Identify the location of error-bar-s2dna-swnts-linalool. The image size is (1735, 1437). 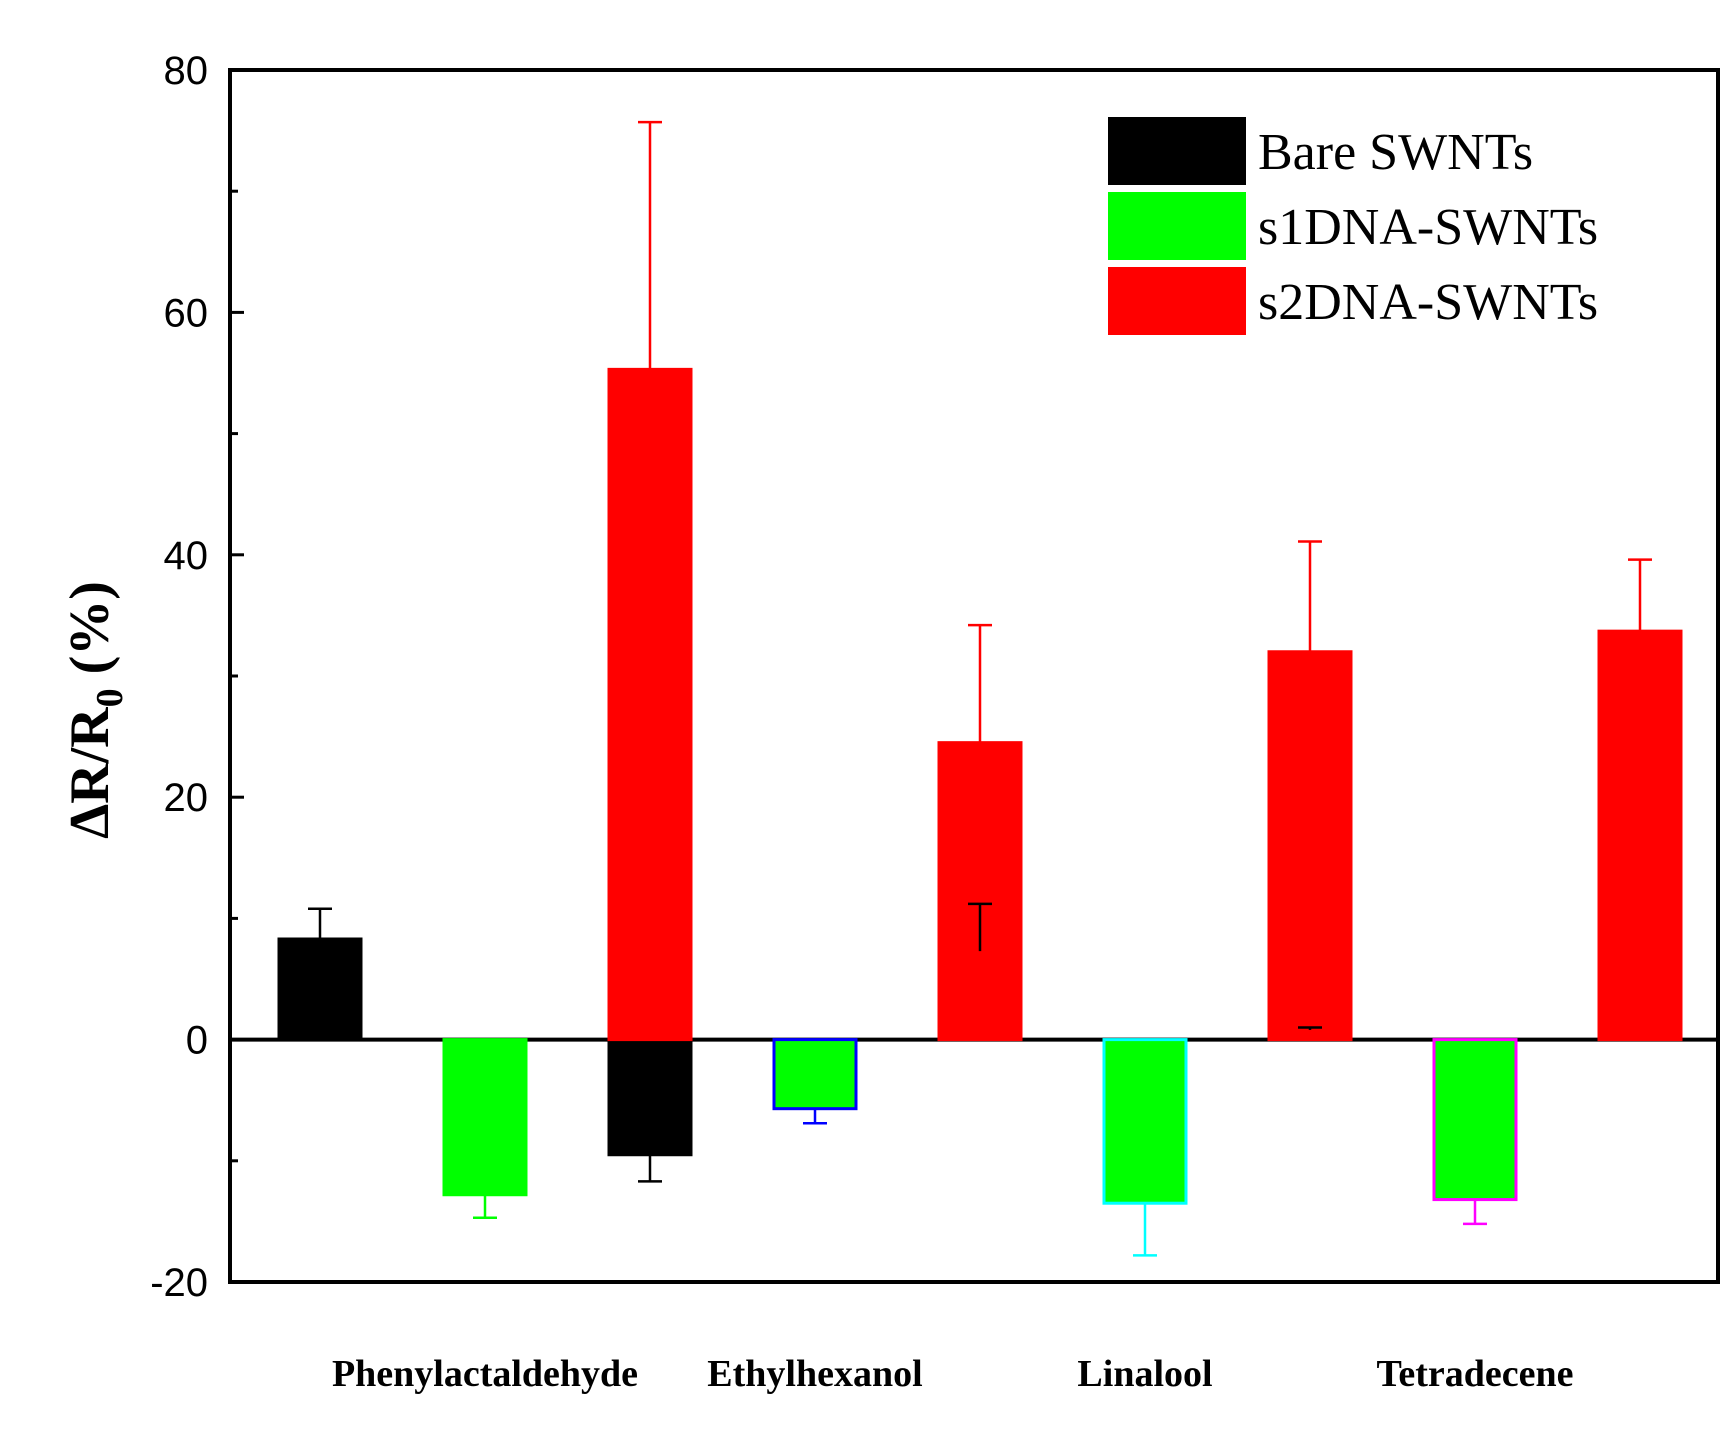
(1310, 596).